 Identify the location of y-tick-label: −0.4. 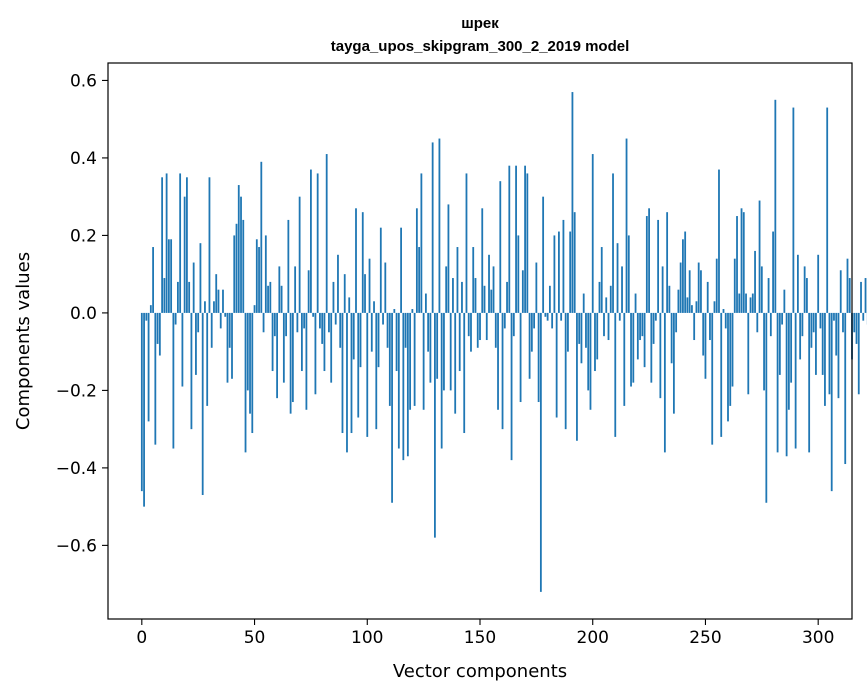
(76, 469).